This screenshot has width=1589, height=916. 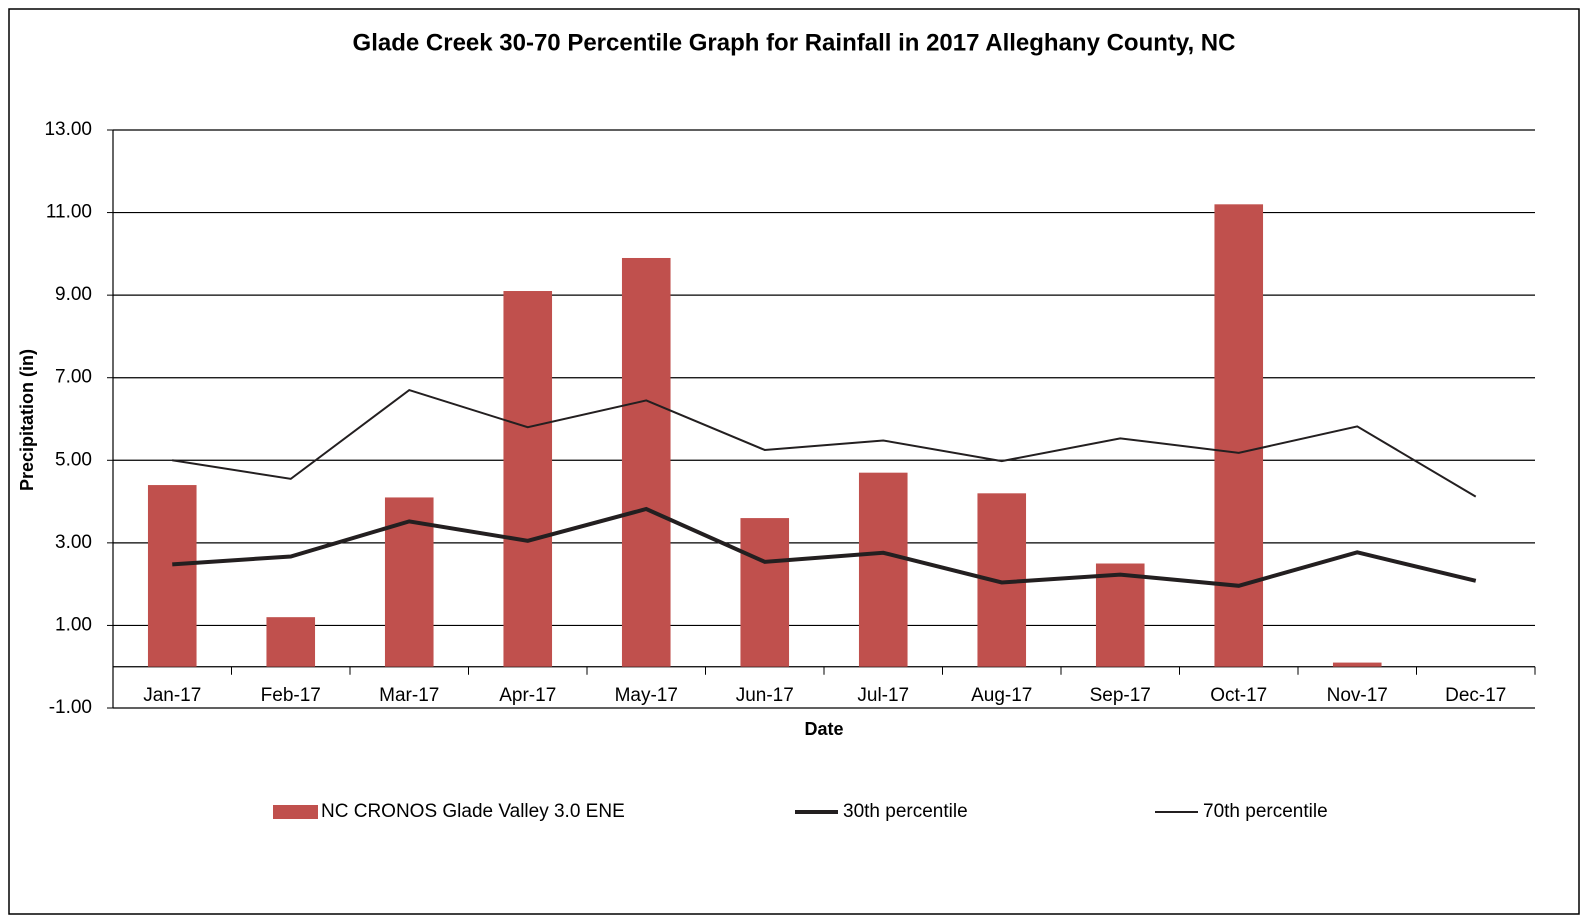 I want to click on y-tick-label: 3.00, so click(x=73, y=542).